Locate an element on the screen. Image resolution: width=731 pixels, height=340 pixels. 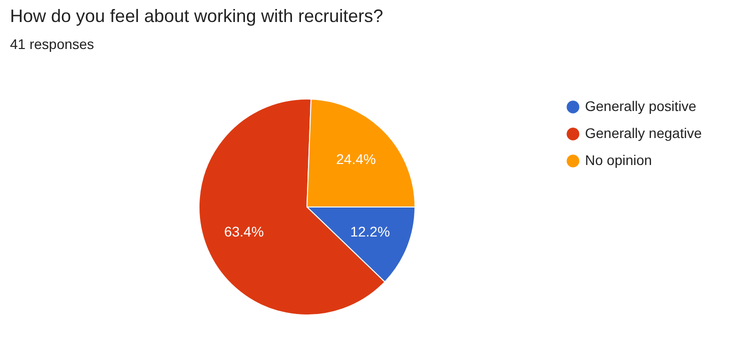
text: 41 responses is located at coordinates (52, 44).